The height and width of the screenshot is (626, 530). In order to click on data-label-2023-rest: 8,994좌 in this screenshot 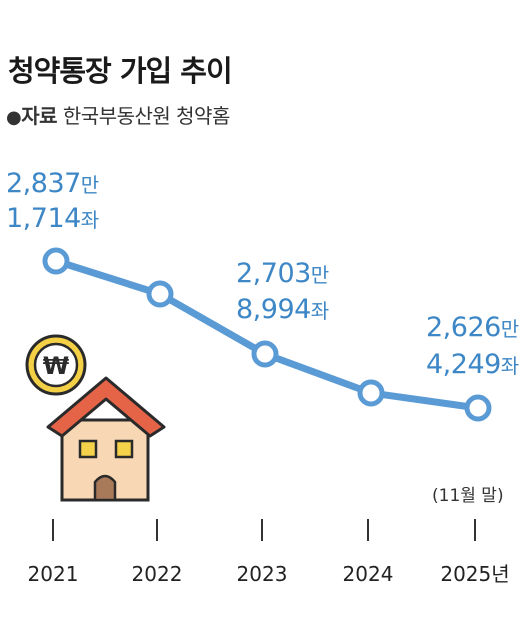, I will do `click(282, 309)`.